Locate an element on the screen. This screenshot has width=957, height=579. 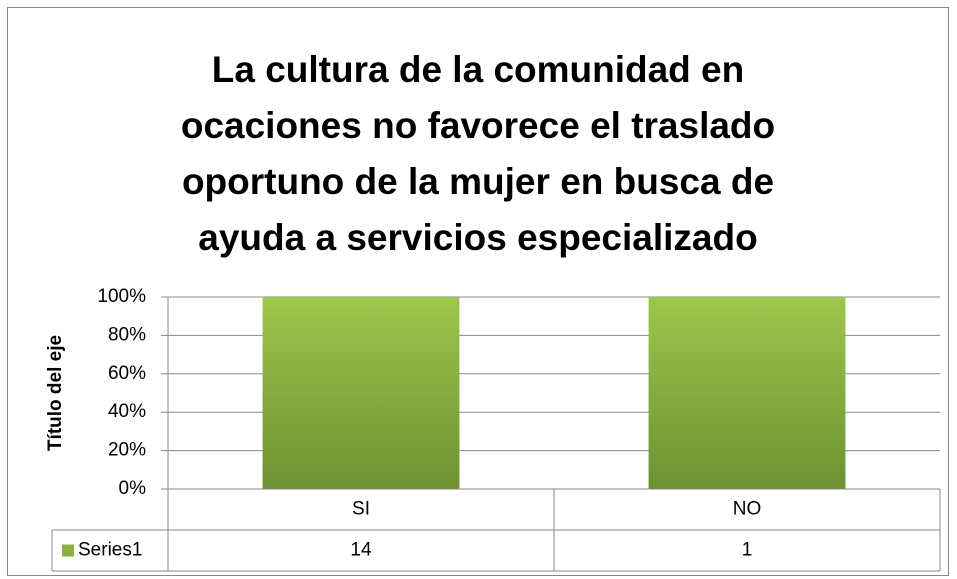
chart-title: ocaciones no favorece el traslado is located at coordinates (478, 125).